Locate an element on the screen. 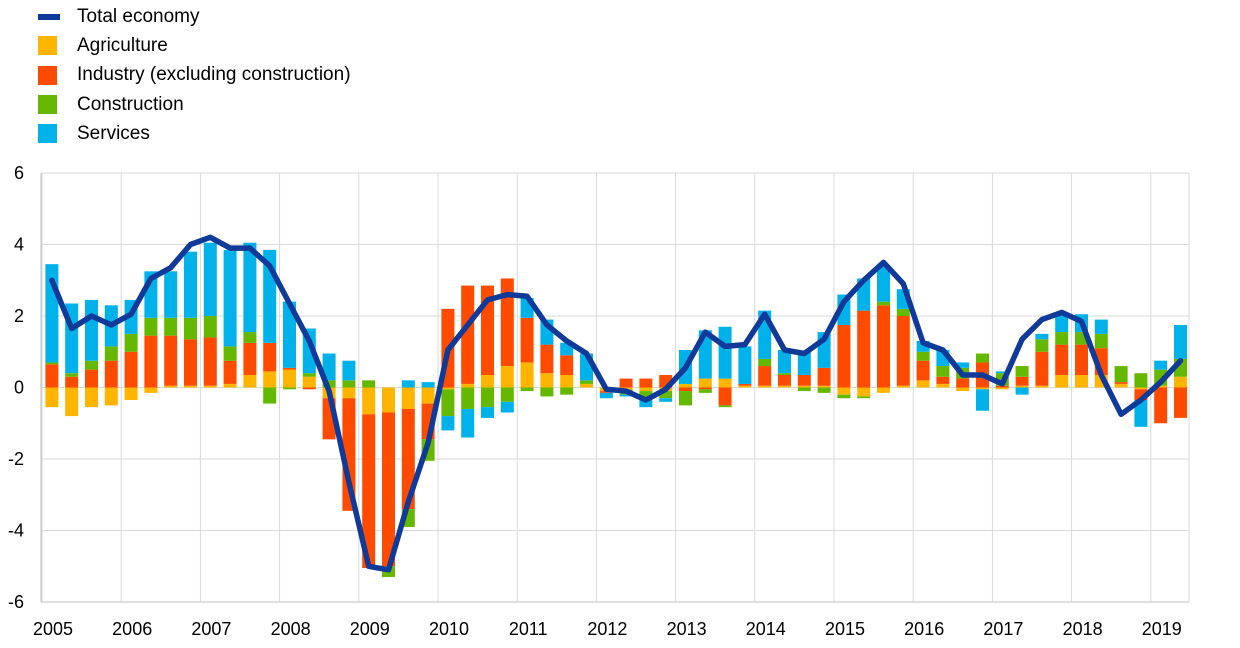 The width and height of the screenshot is (1240, 648). bar-agriculture-2006Q4 is located at coordinates (190, 386).